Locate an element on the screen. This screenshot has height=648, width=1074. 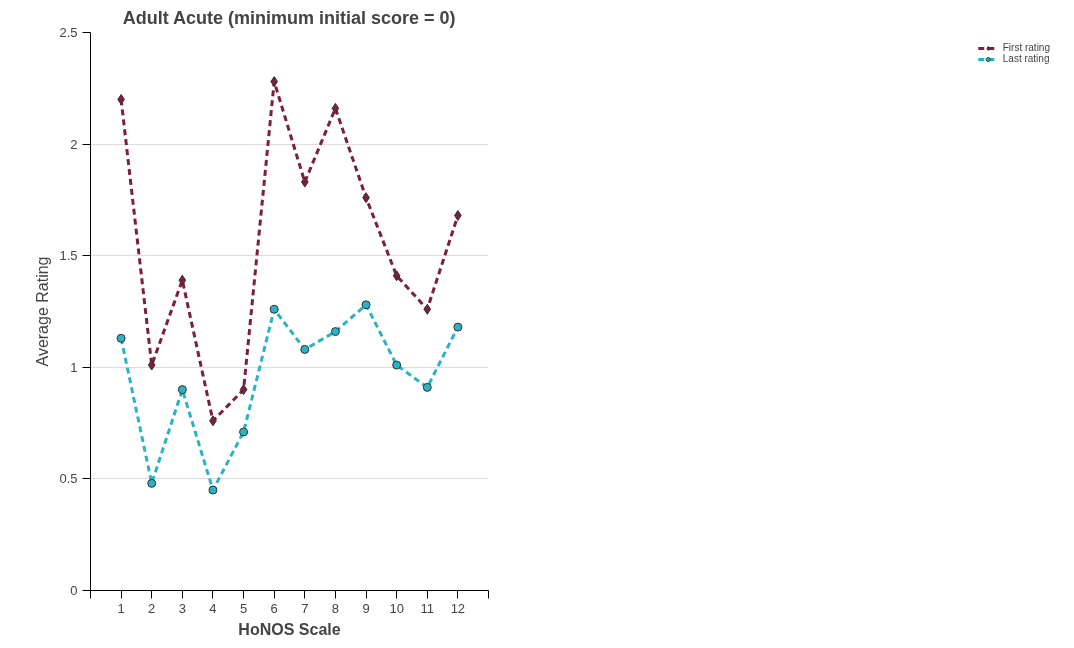
y-tick-label: 1.5 is located at coordinates (68, 256).